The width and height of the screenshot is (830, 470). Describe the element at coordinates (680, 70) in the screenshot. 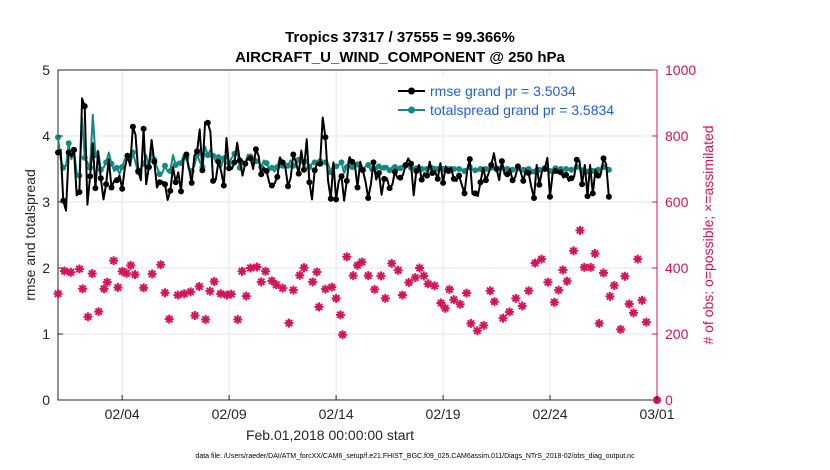

I see `y-right-tick-label-5: 1000` at that location.